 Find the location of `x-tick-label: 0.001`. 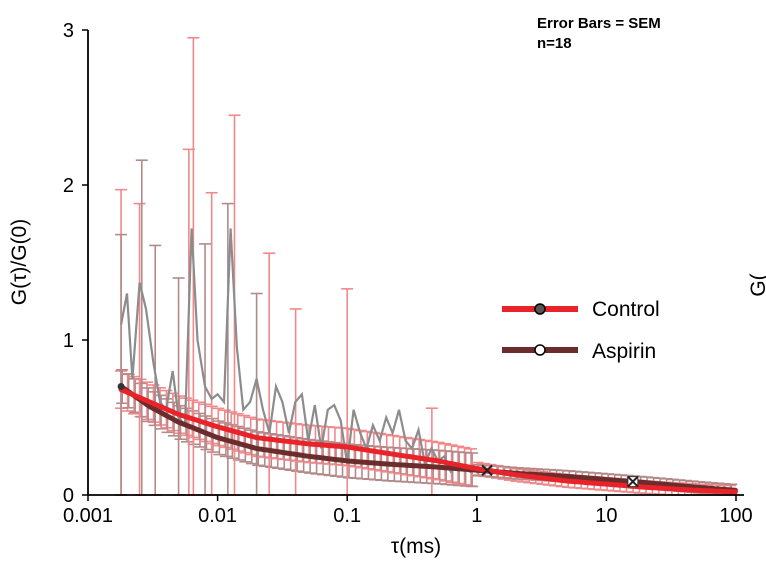

x-tick-label: 0.001 is located at coordinates (88, 516).